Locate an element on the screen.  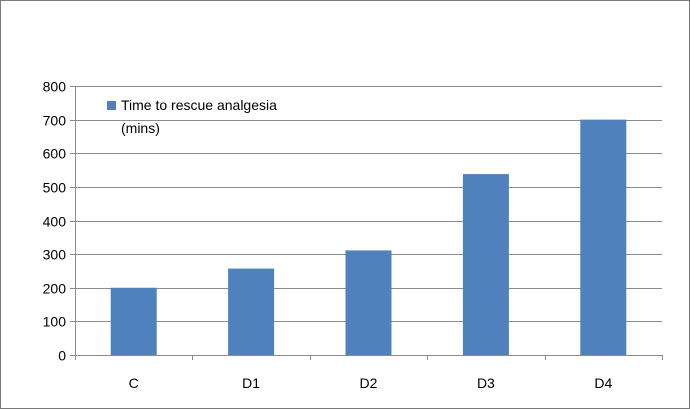
x-tick-label: D4 is located at coordinates (603, 383).